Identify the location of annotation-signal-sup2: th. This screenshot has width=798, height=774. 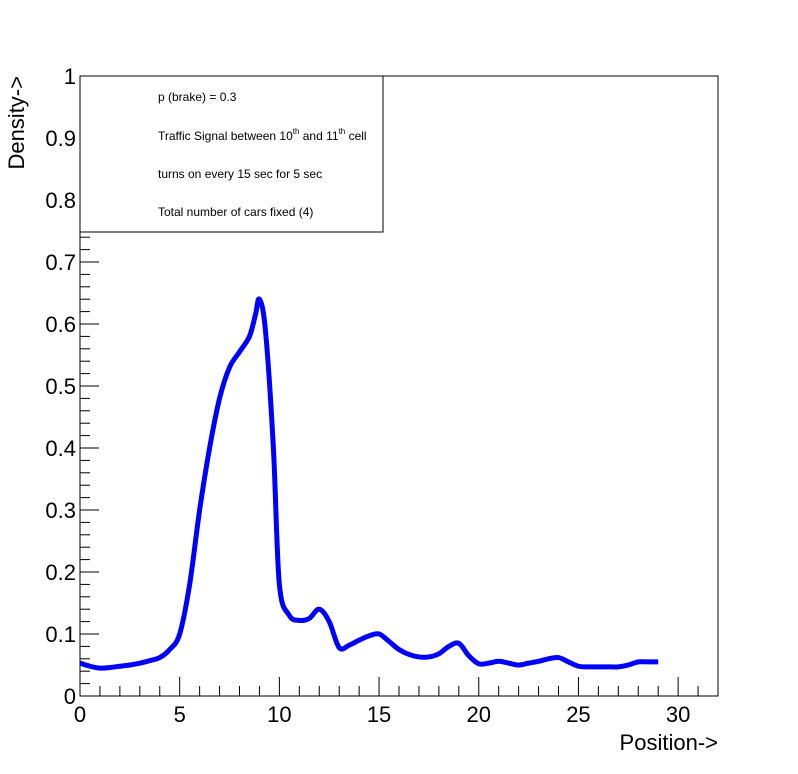
(342, 131).